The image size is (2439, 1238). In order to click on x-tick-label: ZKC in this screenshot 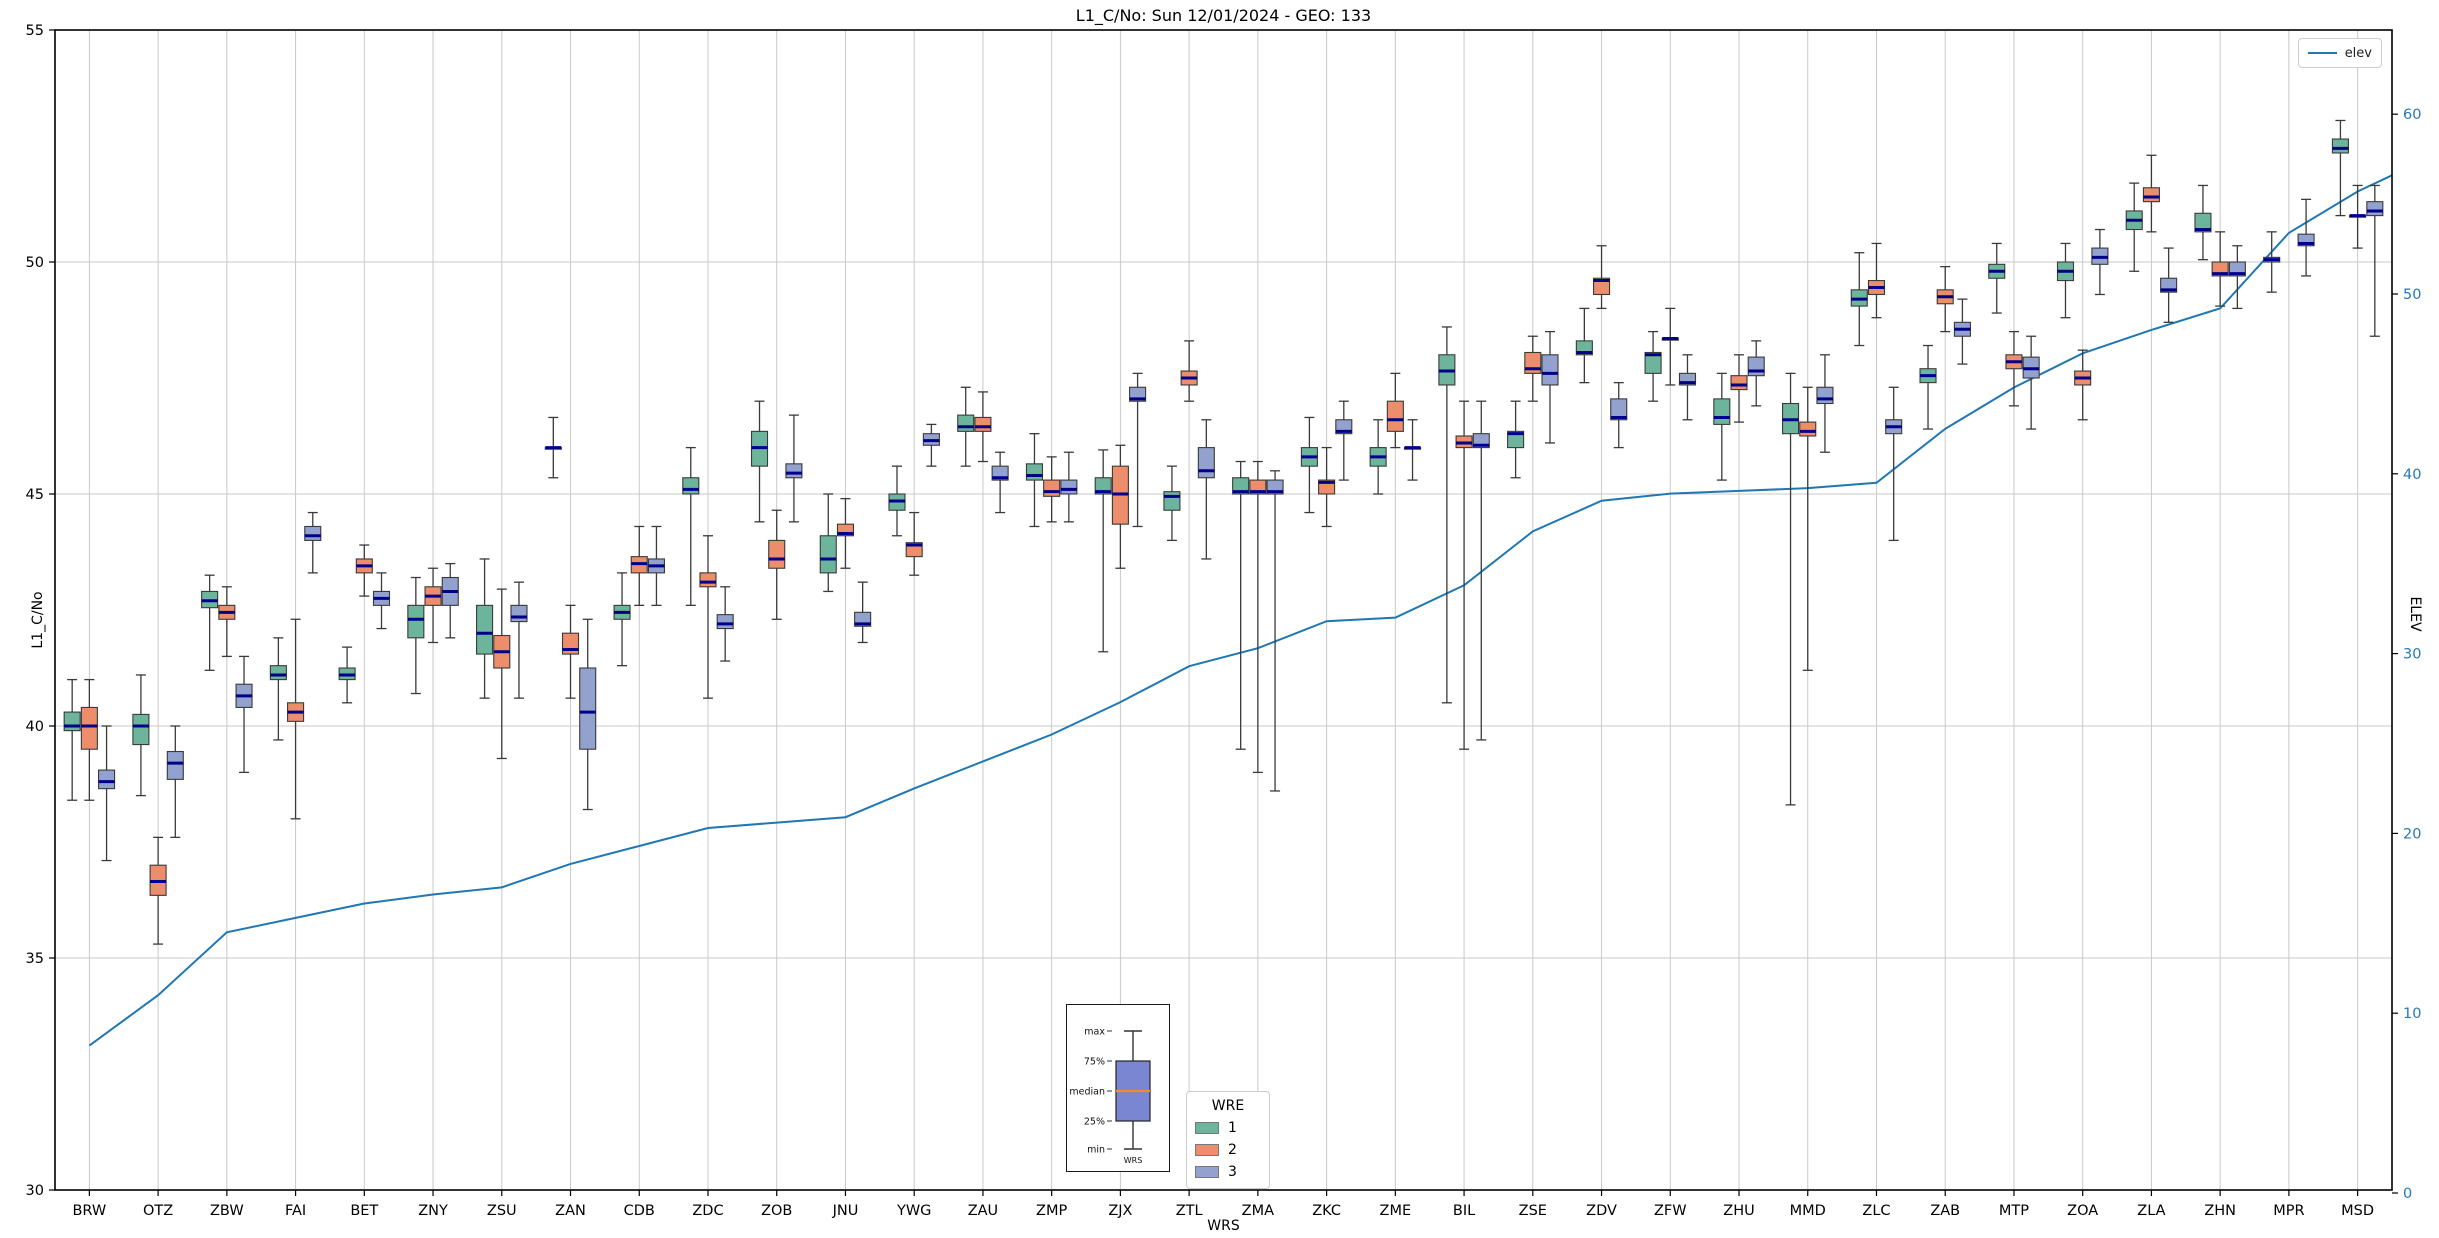, I will do `click(1326, 1211)`.